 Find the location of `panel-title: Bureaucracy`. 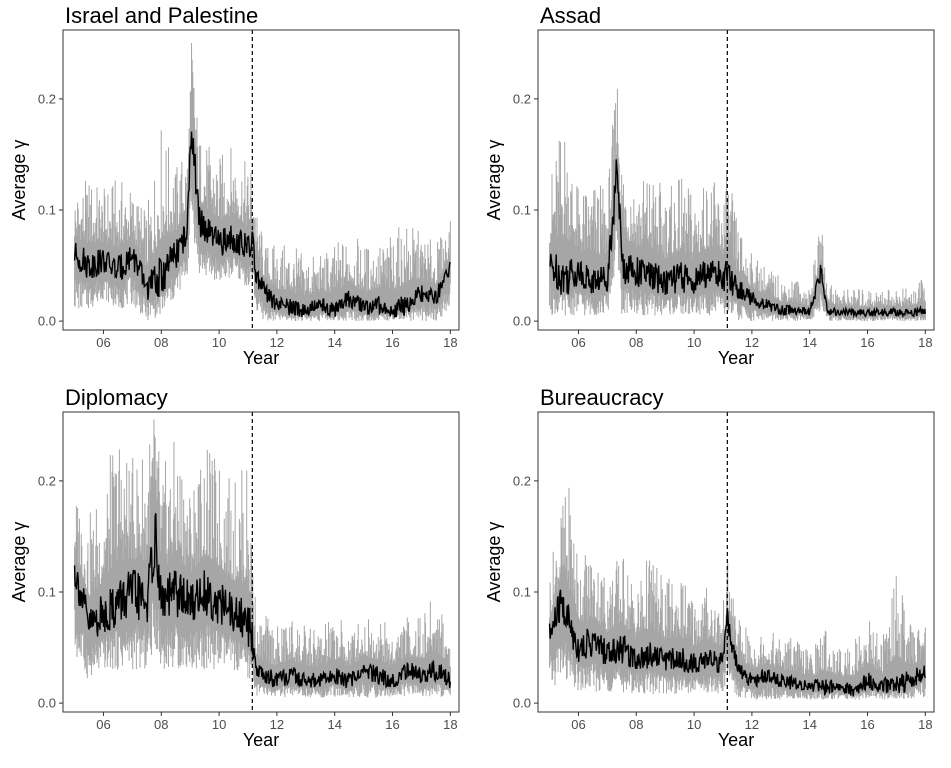

panel-title: Bureaucracy is located at coordinates (602, 397).